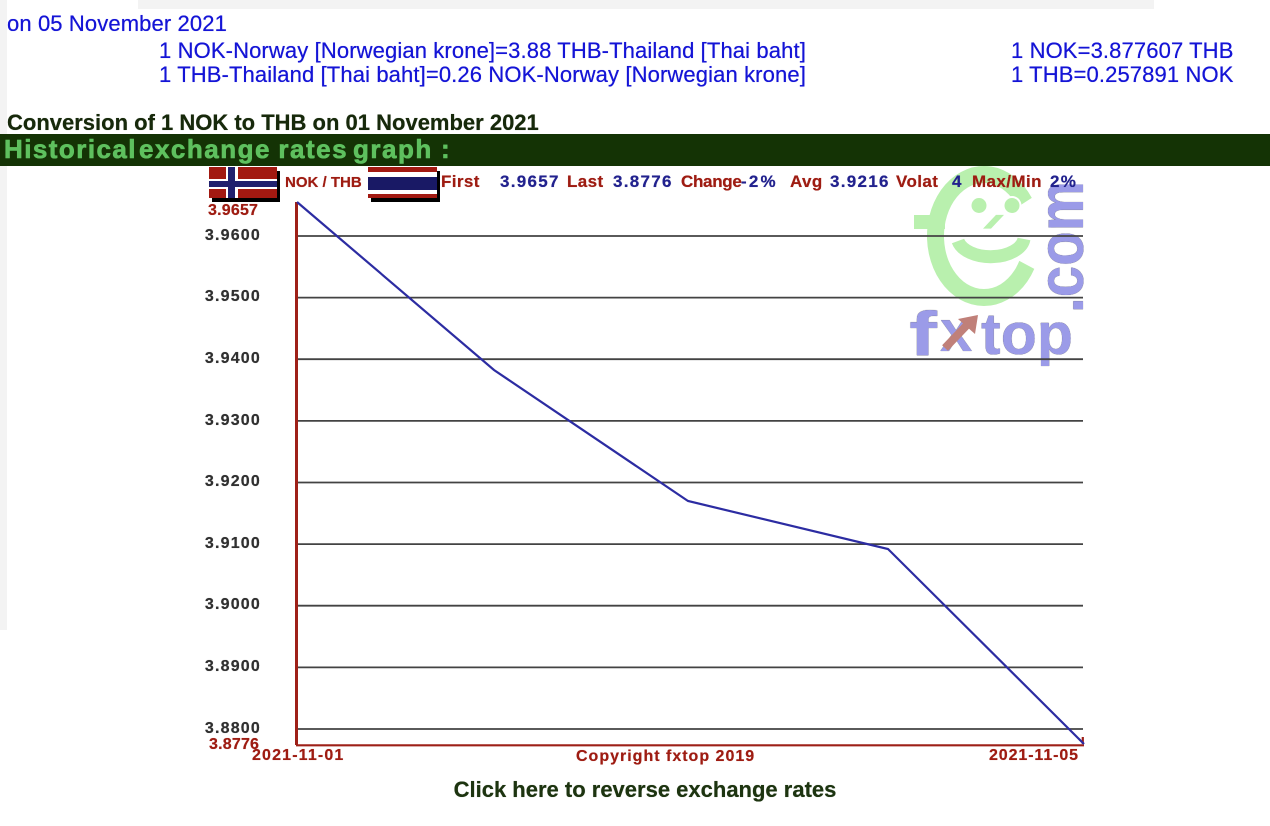 The width and height of the screenshot is (1270, 826). Describe the element at coordinates (923, 334) in the screenshot. I see `svg-text: f` at that location.